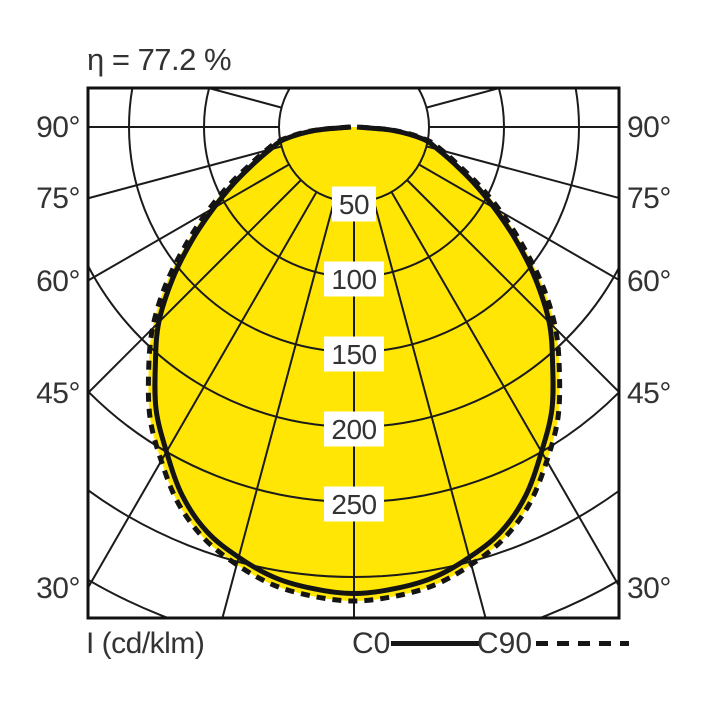 The width and height of the screenshot is (708, 708). What do you see at coordinates (582, 643) in the screenshot?
I see `c90-dashed-line-sample` at bounding box center [582, 643].